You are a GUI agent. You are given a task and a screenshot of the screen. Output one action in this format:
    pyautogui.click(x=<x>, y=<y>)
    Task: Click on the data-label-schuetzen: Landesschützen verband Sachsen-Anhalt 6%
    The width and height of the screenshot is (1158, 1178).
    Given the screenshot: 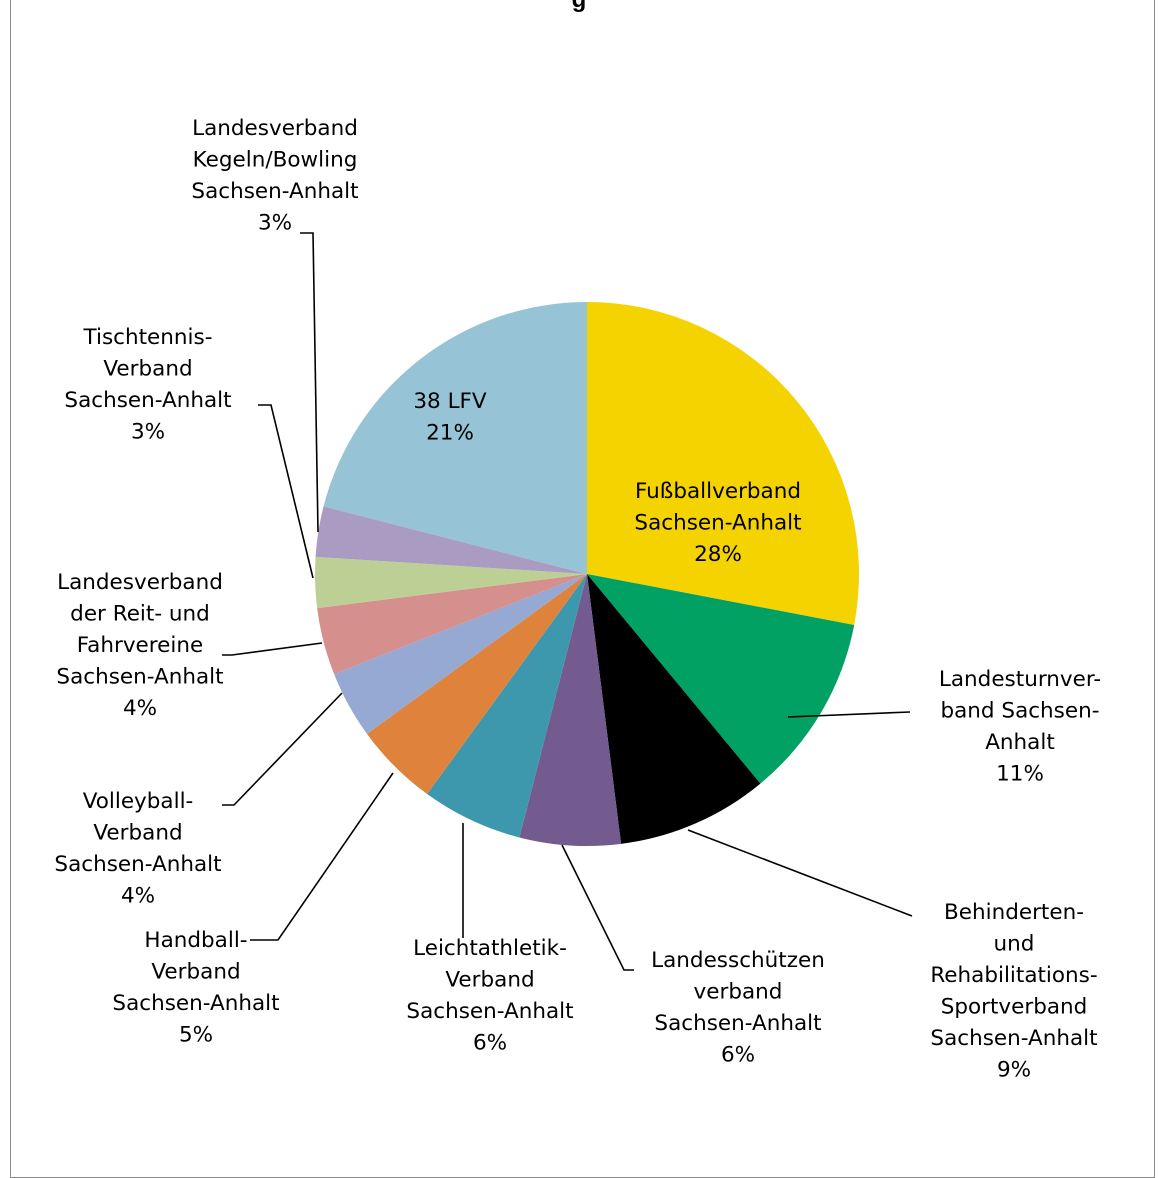 What is the action you would take?
    pyautogui.click(x=738, y=1008)
    